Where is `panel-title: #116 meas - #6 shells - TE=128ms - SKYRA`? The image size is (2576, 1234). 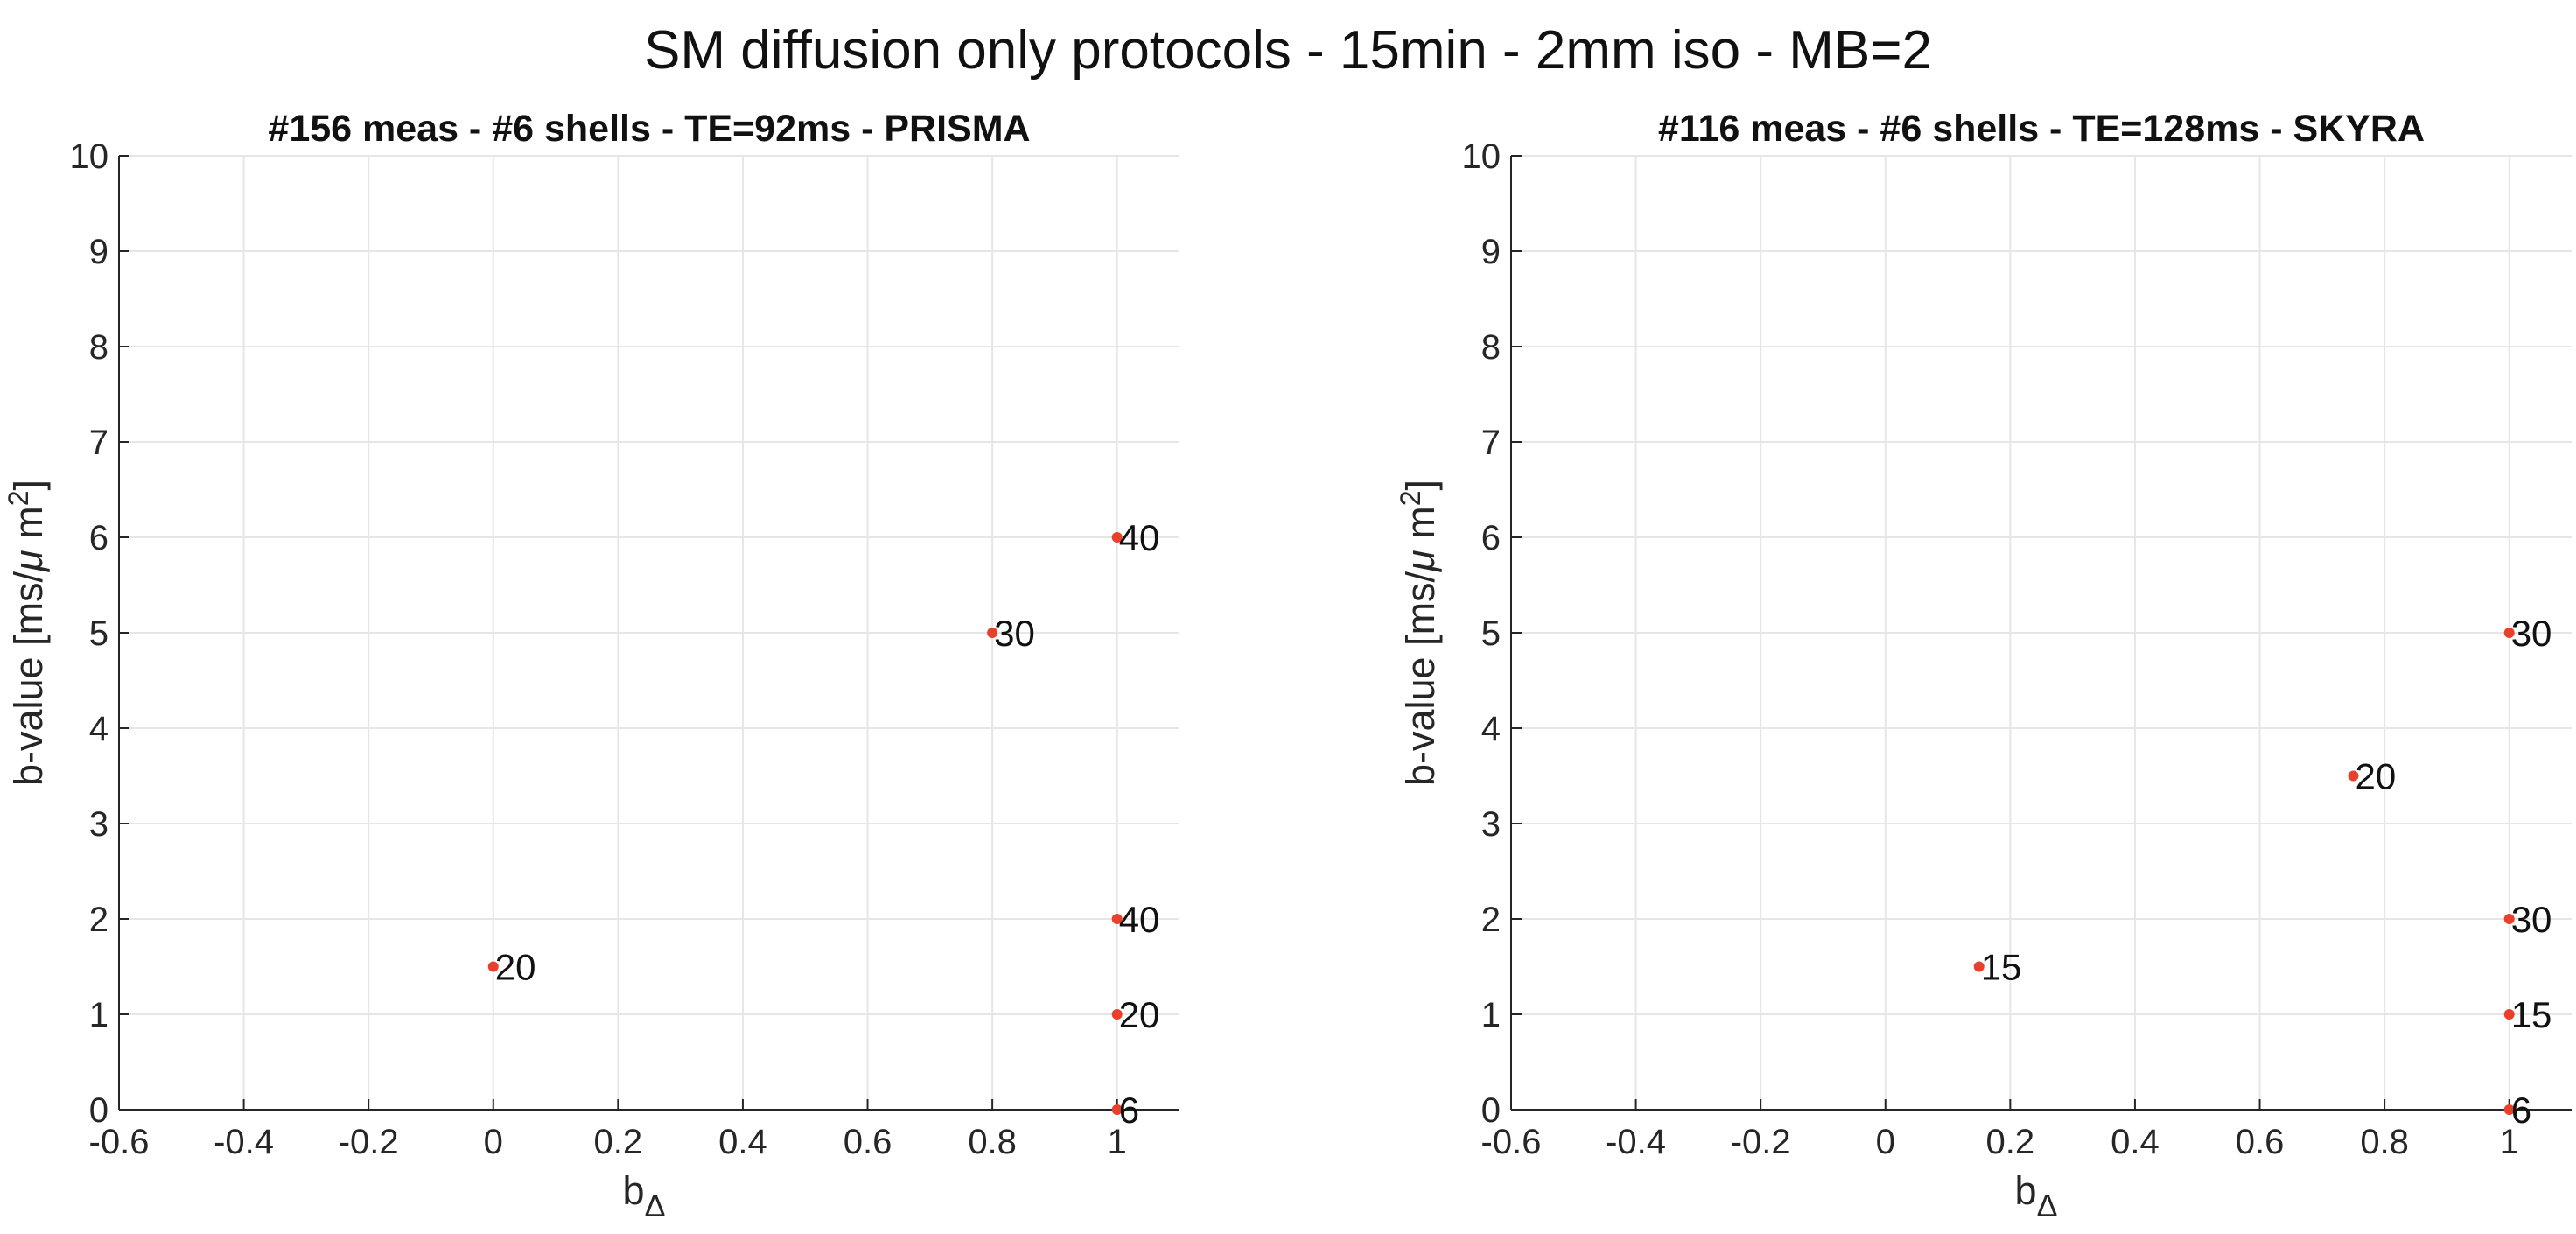 panel-title: #116 meas - #6 shells - TE=128ms - SKYRA is located at coordinates (2041, 129).